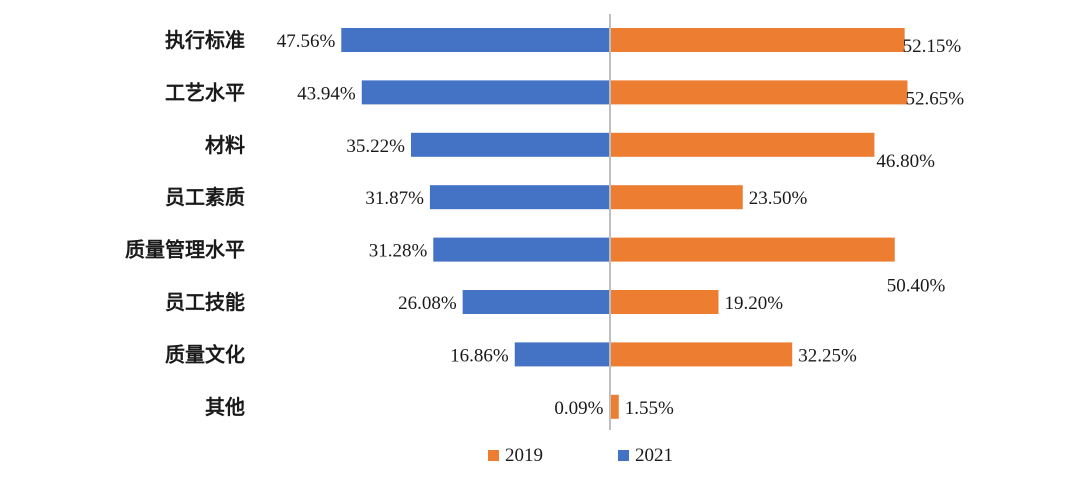 This screenshot has width=1080, height=487. What do you see at coordinates (326, 93) in the screenshot?
I see `value-label-2021-1: 43.94%` at bounding box center [326, 93].